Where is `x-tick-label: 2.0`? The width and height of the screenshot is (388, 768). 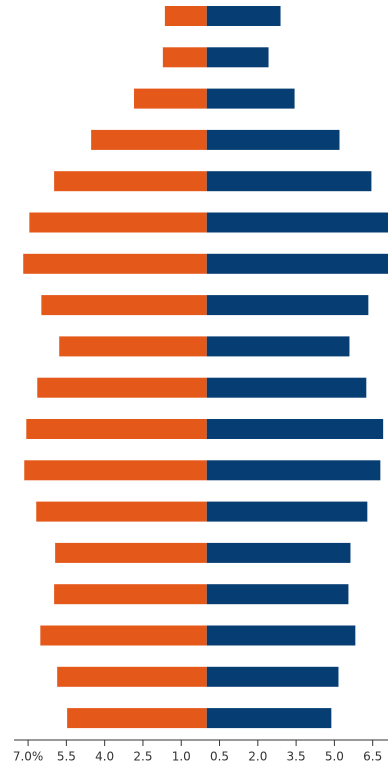 x-tick-label: 2.0 is located at coordinates (257, 757).